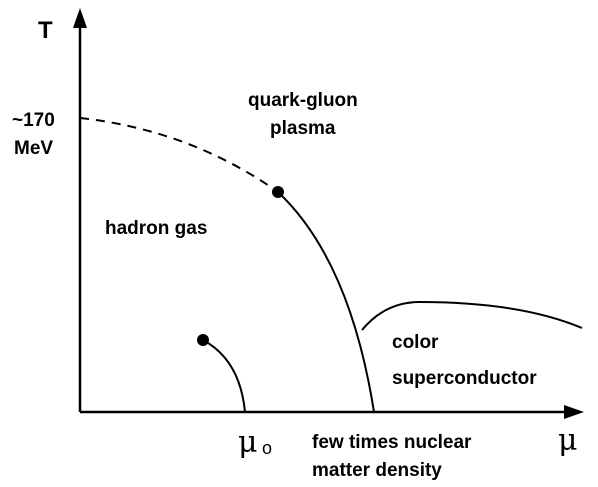  Describe the element at coordinates (45, 30) in the screenshot. I see `y-label: T` at that location.